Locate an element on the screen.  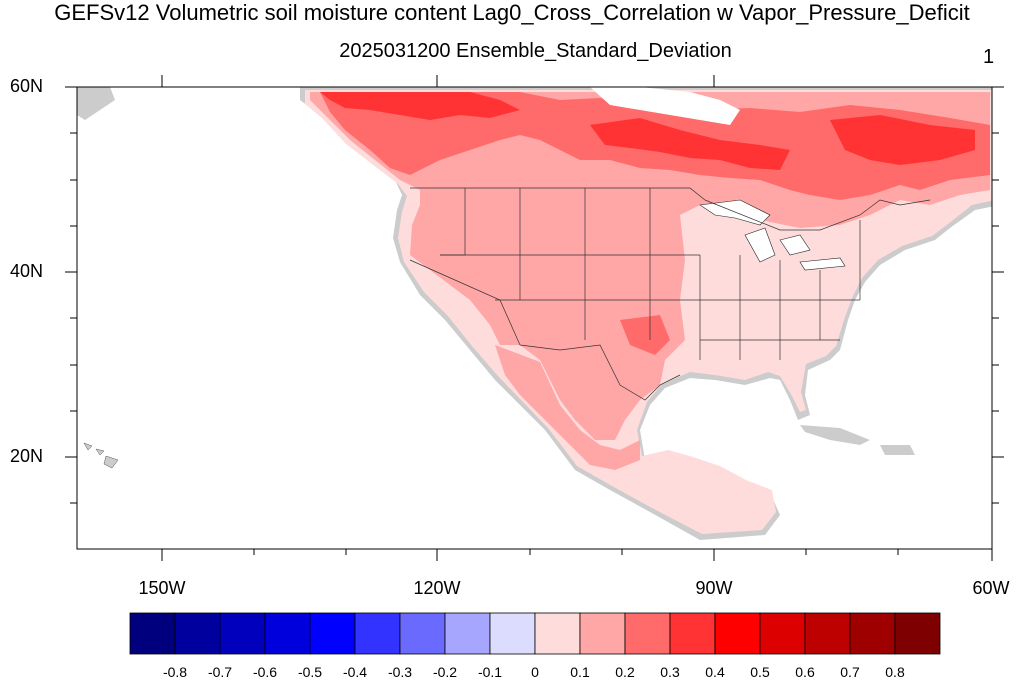
colorbar-tick-label: 0.6 is located at coordinates (805, 672).